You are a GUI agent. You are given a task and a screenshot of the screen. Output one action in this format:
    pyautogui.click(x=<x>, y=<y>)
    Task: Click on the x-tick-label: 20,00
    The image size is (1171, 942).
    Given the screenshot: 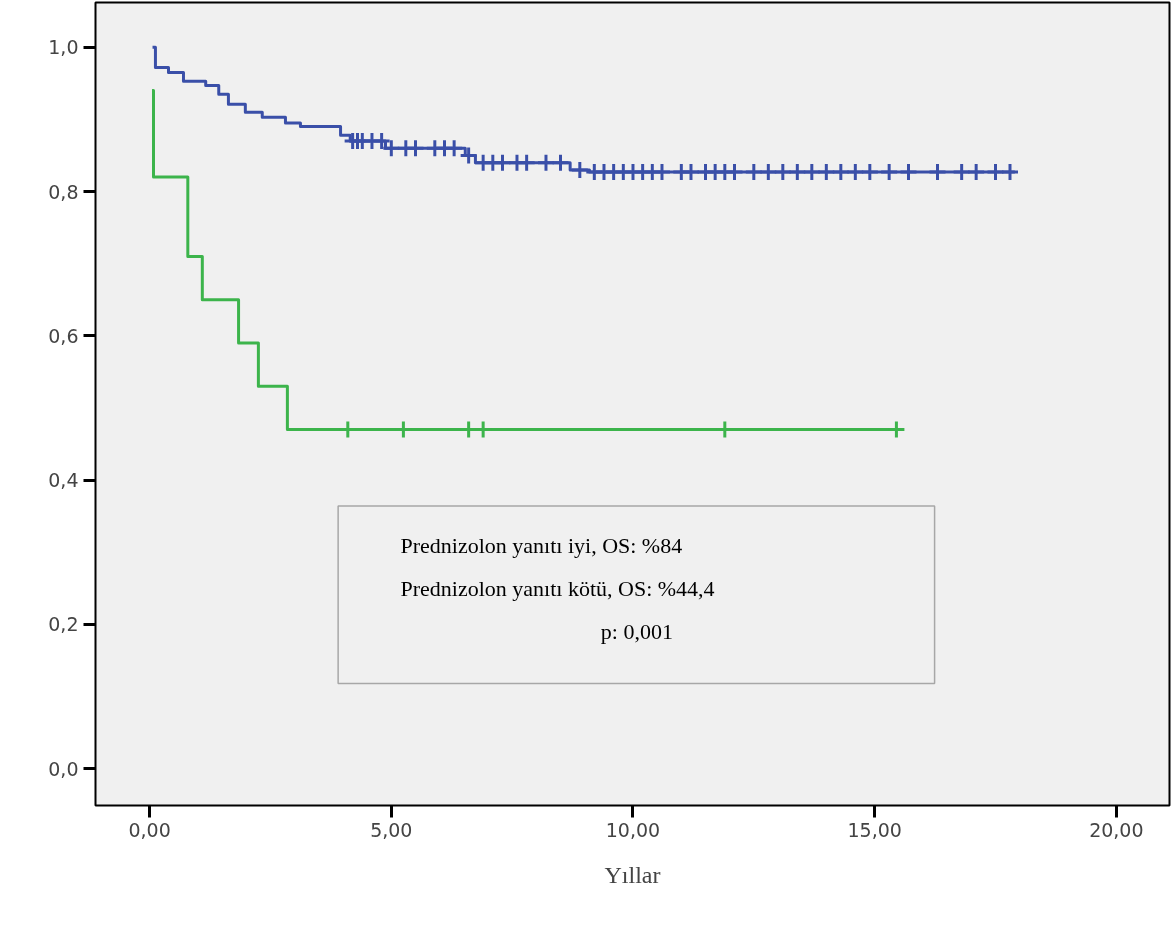 What is the action you would take?
    pyautogui.click(x=1116, y=829)
    